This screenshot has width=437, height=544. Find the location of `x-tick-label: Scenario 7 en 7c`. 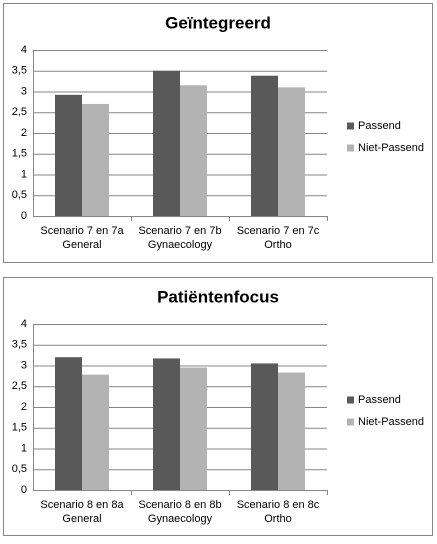

x-tick-label: Scenario 7 en 7c is located at coordinates (278, 231).